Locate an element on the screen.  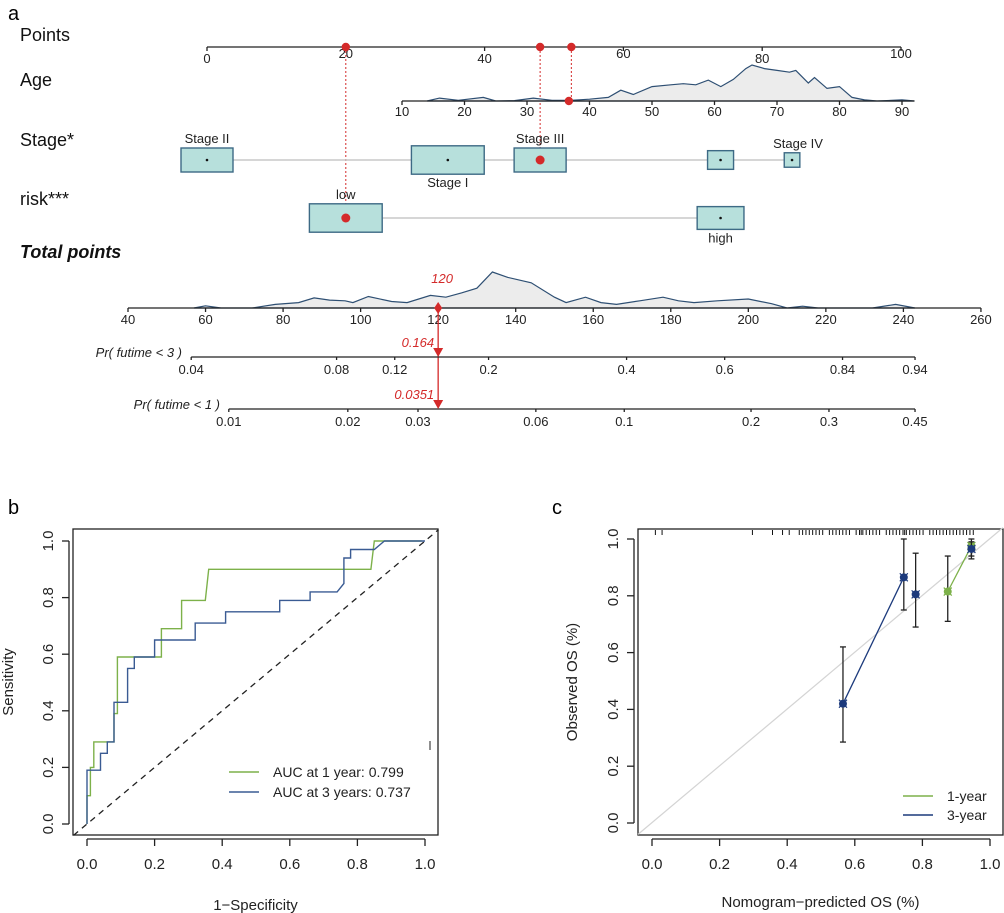
total-tick-label: 40 is located at coordinates (128, 319).